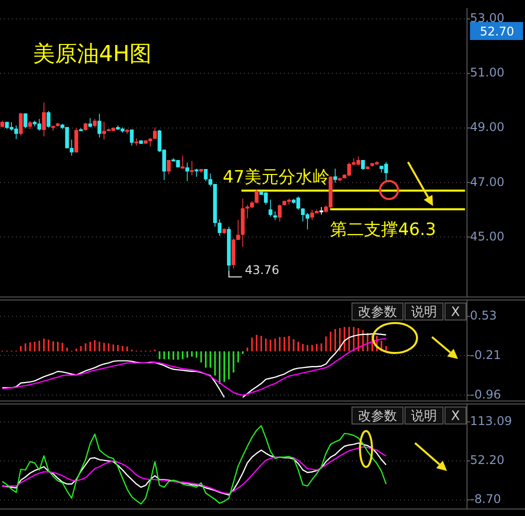 This screenshot has height=516, width=525. I want to click on y-tick-label: -8.70, so click(486, 499).